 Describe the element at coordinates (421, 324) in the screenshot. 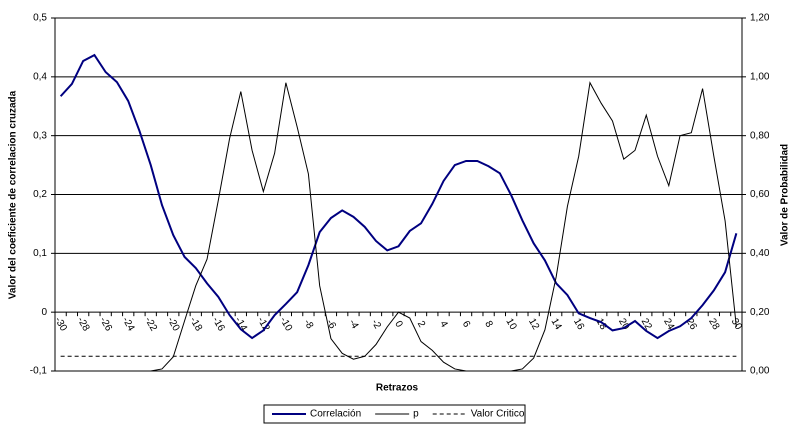

I see `x-tick-label: 2` at that location.